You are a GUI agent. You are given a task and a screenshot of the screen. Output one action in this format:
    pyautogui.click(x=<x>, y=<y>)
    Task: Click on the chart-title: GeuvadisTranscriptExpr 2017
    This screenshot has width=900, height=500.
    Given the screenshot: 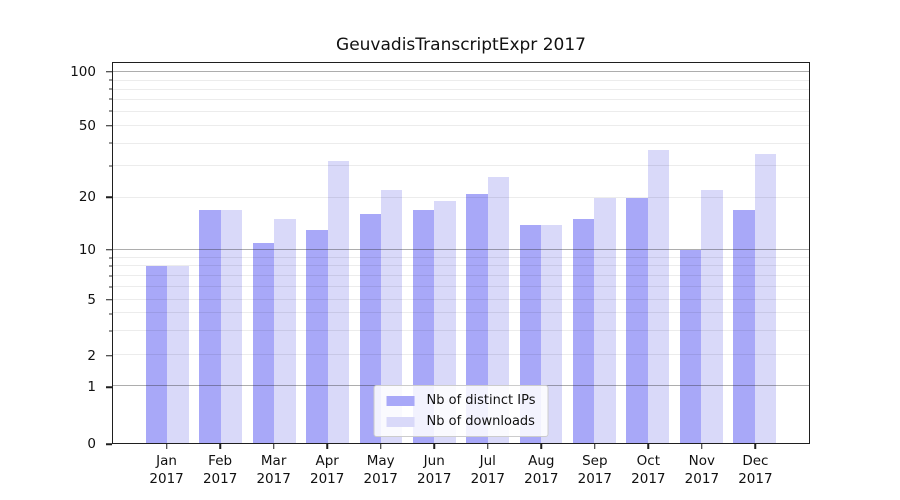 What is the action you would take?
    pyautogui.click(x=461, y=45)
    